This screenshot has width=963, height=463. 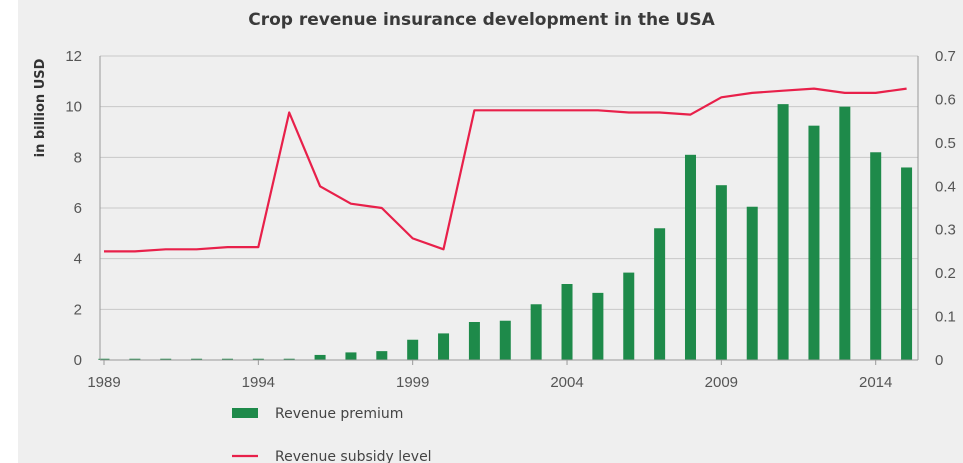 What do you see at coordinates (40, 107) in the screenshot?
I see `y-axis-label: in billion USD` at bounding box center [40, 107].